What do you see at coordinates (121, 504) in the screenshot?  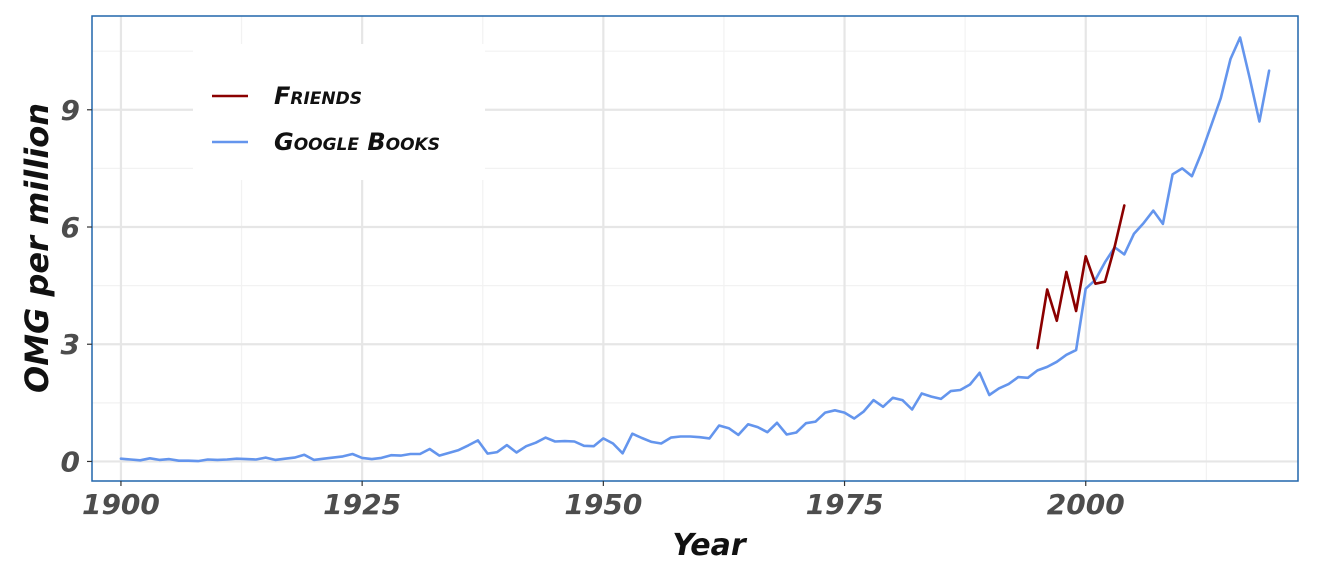 I see `x-tick-label: 1900` at bounding box center [121, 504].